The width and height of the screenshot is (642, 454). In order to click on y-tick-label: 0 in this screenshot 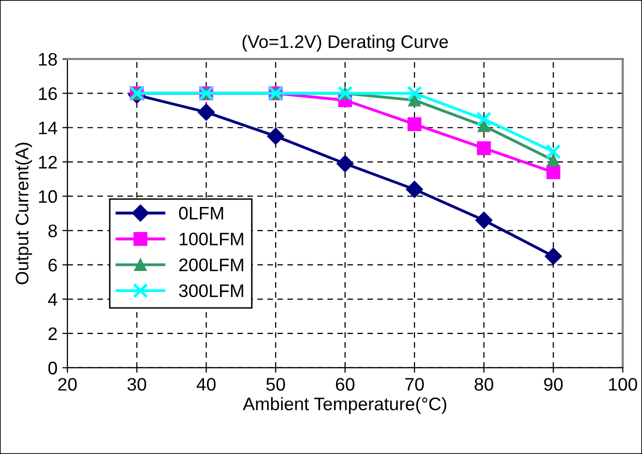, I will do `click(52, 368)`.